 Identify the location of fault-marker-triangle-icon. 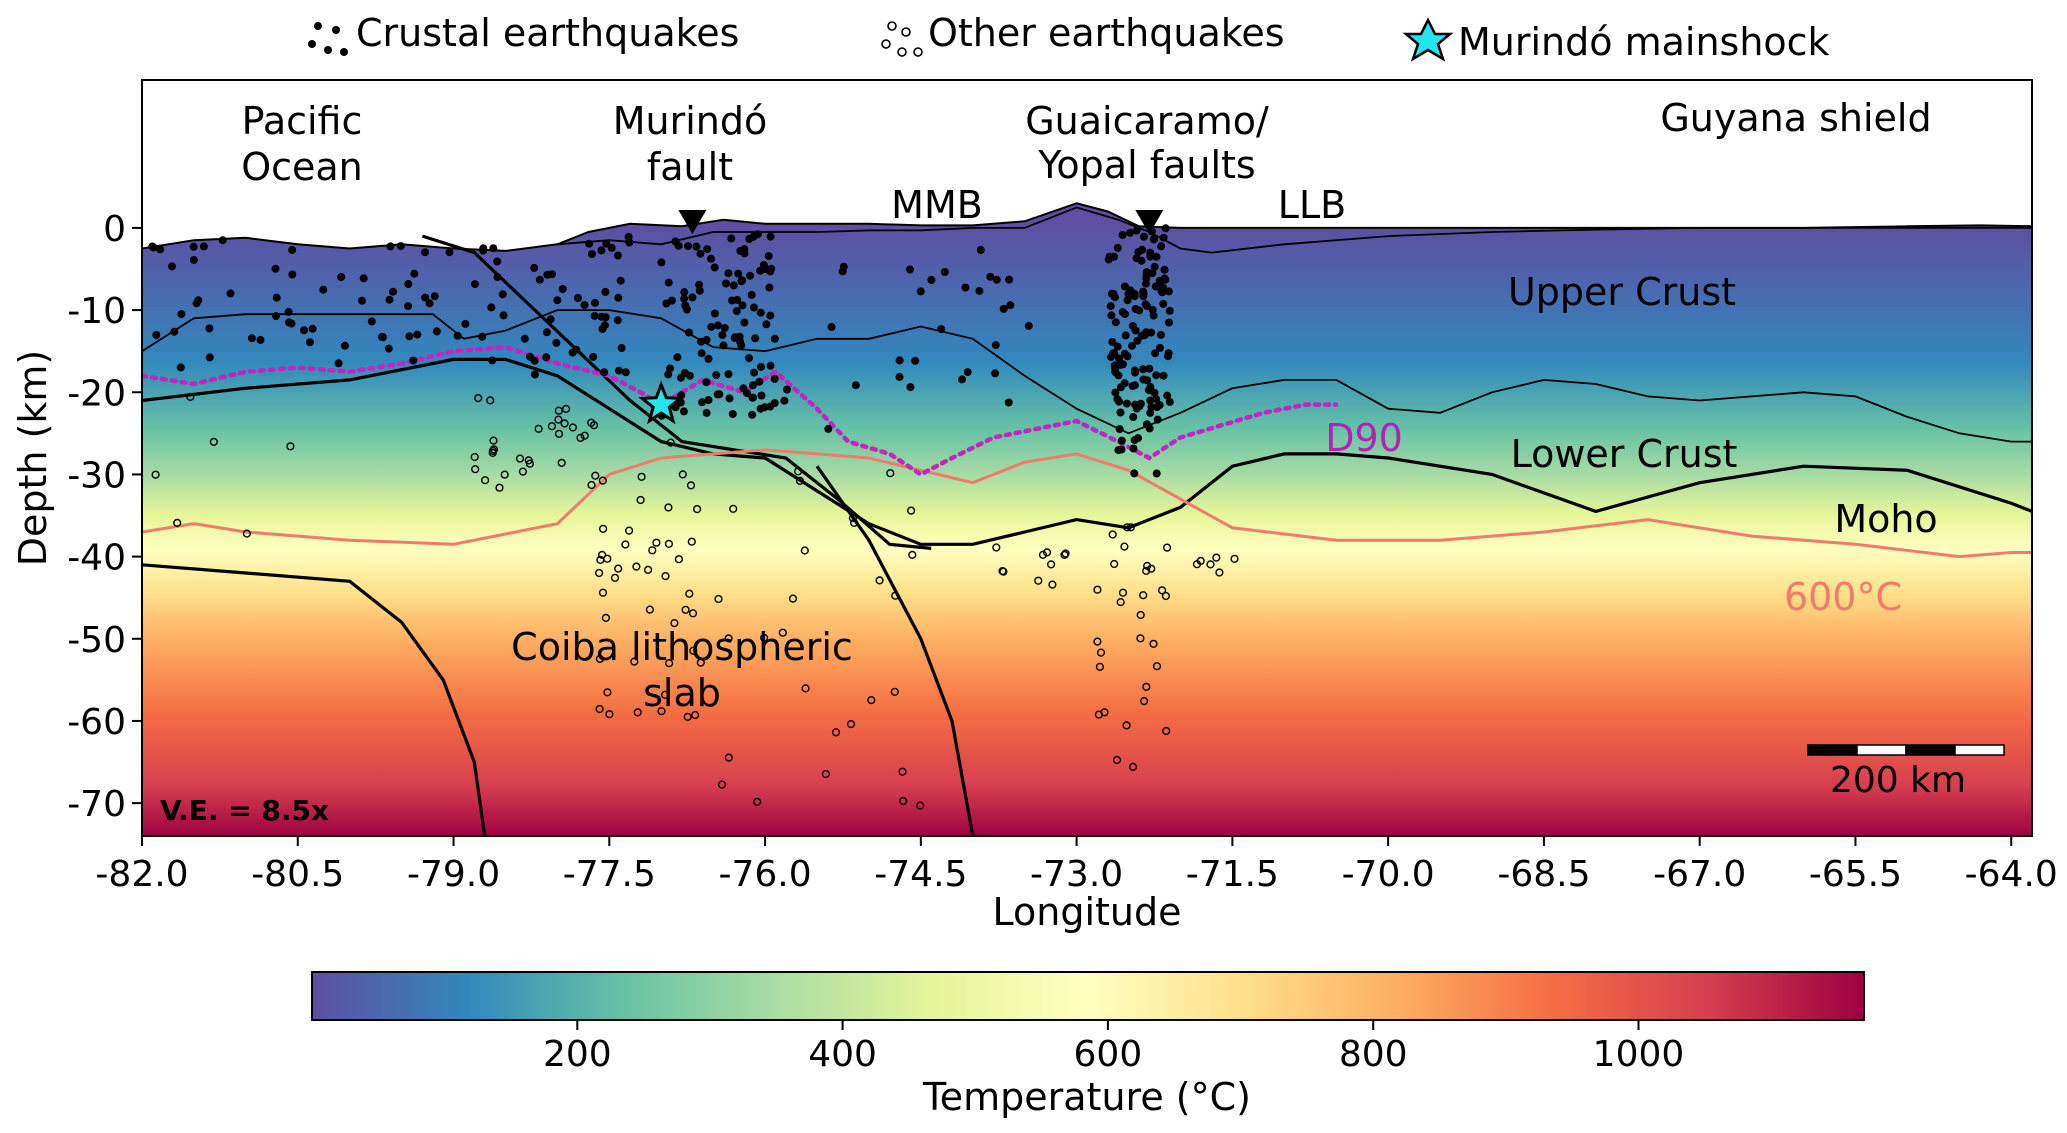
(1149, 222).